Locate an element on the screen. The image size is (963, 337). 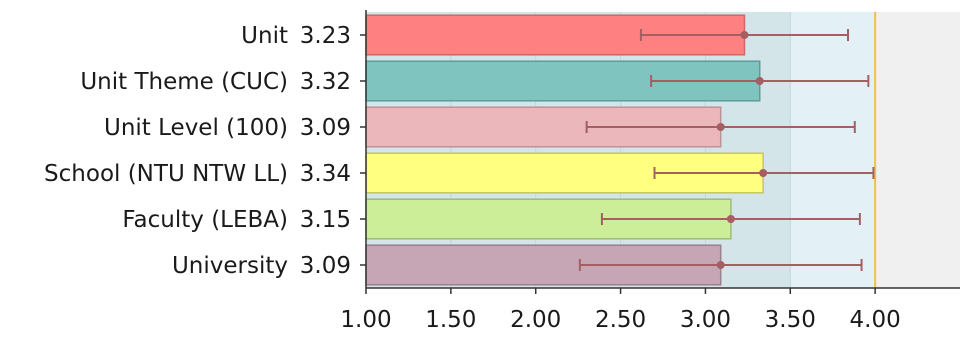
x-tick-label-6: 4.00 is located at coordinates (875, 320).